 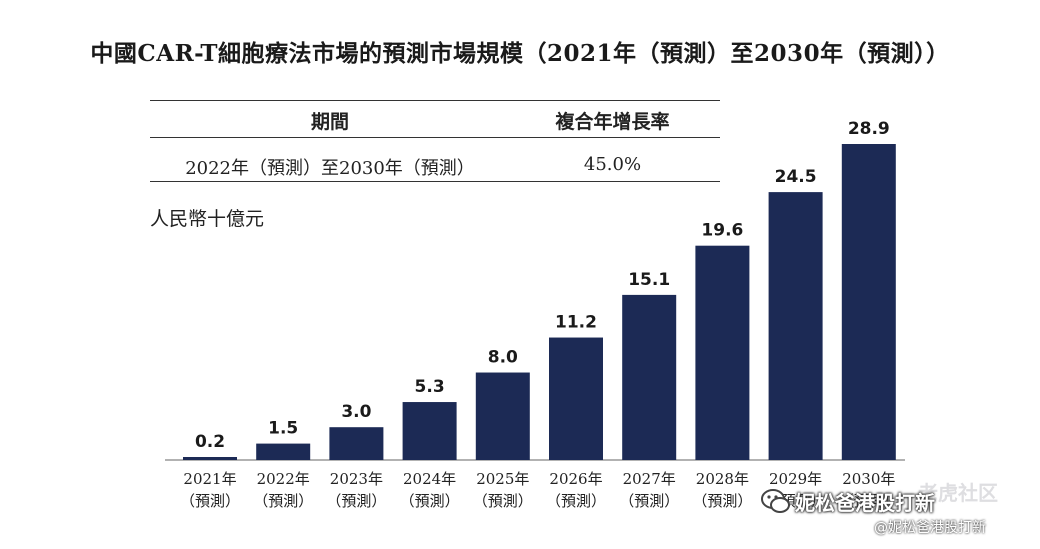 What do you see at coordinates (576, 323) in the screenshot?
I see `data-label: 11.2` at bounding box center [576, 323].